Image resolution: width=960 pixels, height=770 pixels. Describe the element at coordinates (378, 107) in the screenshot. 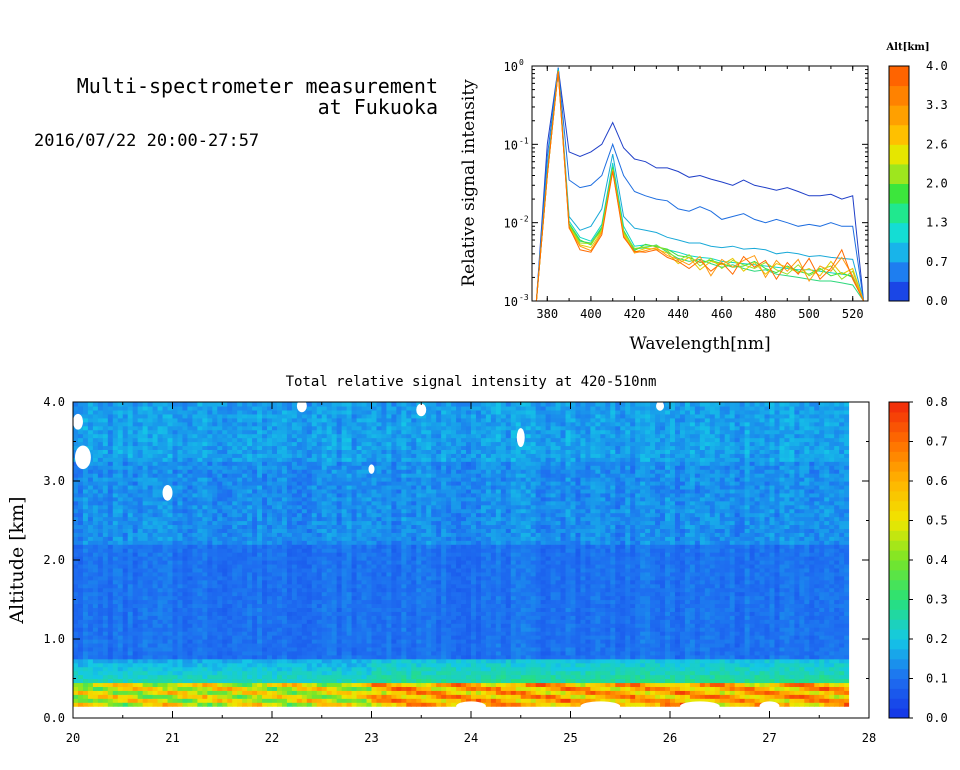

I see `title-line-2: at Fukuoka` at that location.